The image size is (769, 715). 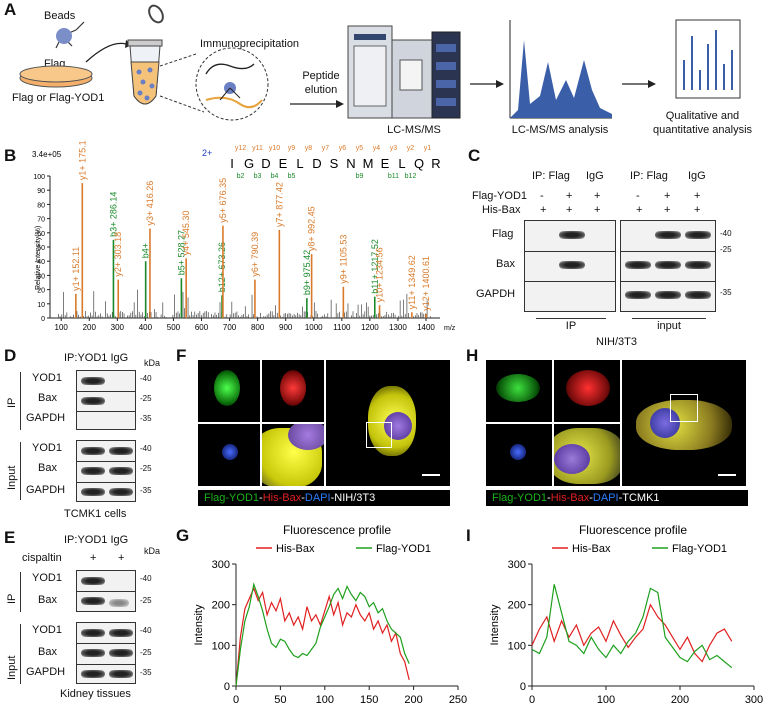 I want to click on profile-xtick: 200, so click(x=413, y=700).